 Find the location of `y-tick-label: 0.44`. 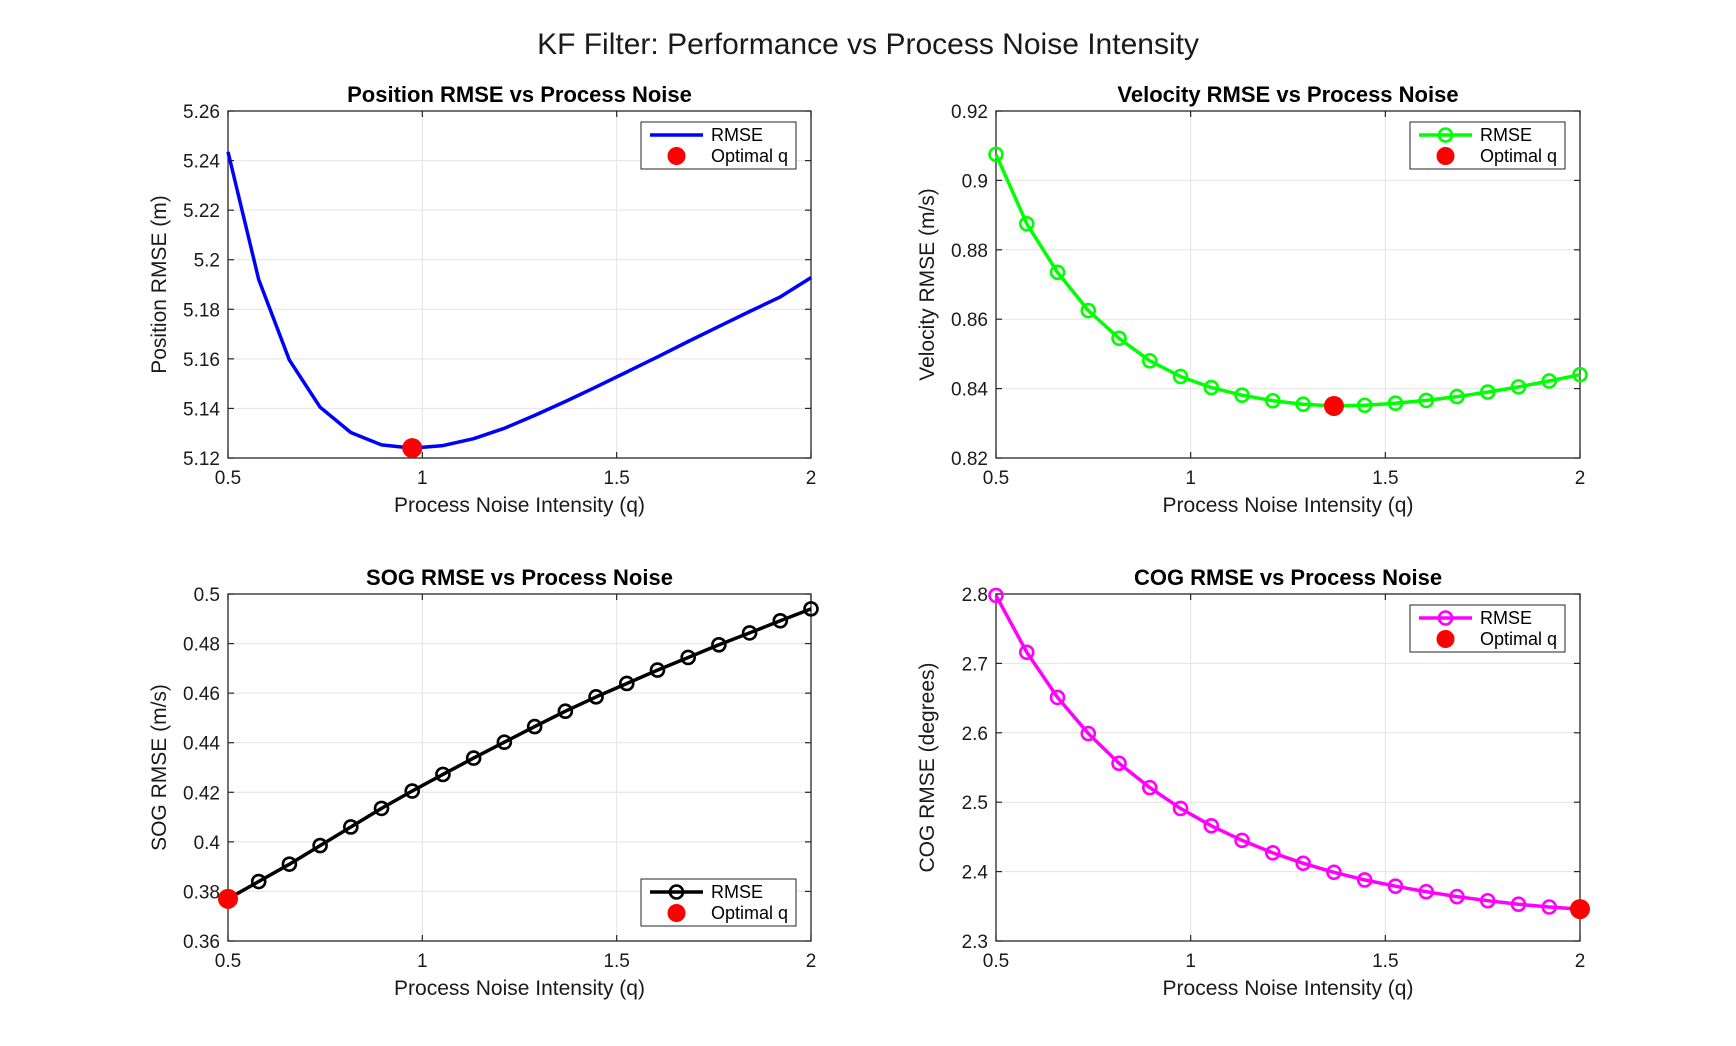

y-tick-label: 0.44 is located at coordinates (201, 744).